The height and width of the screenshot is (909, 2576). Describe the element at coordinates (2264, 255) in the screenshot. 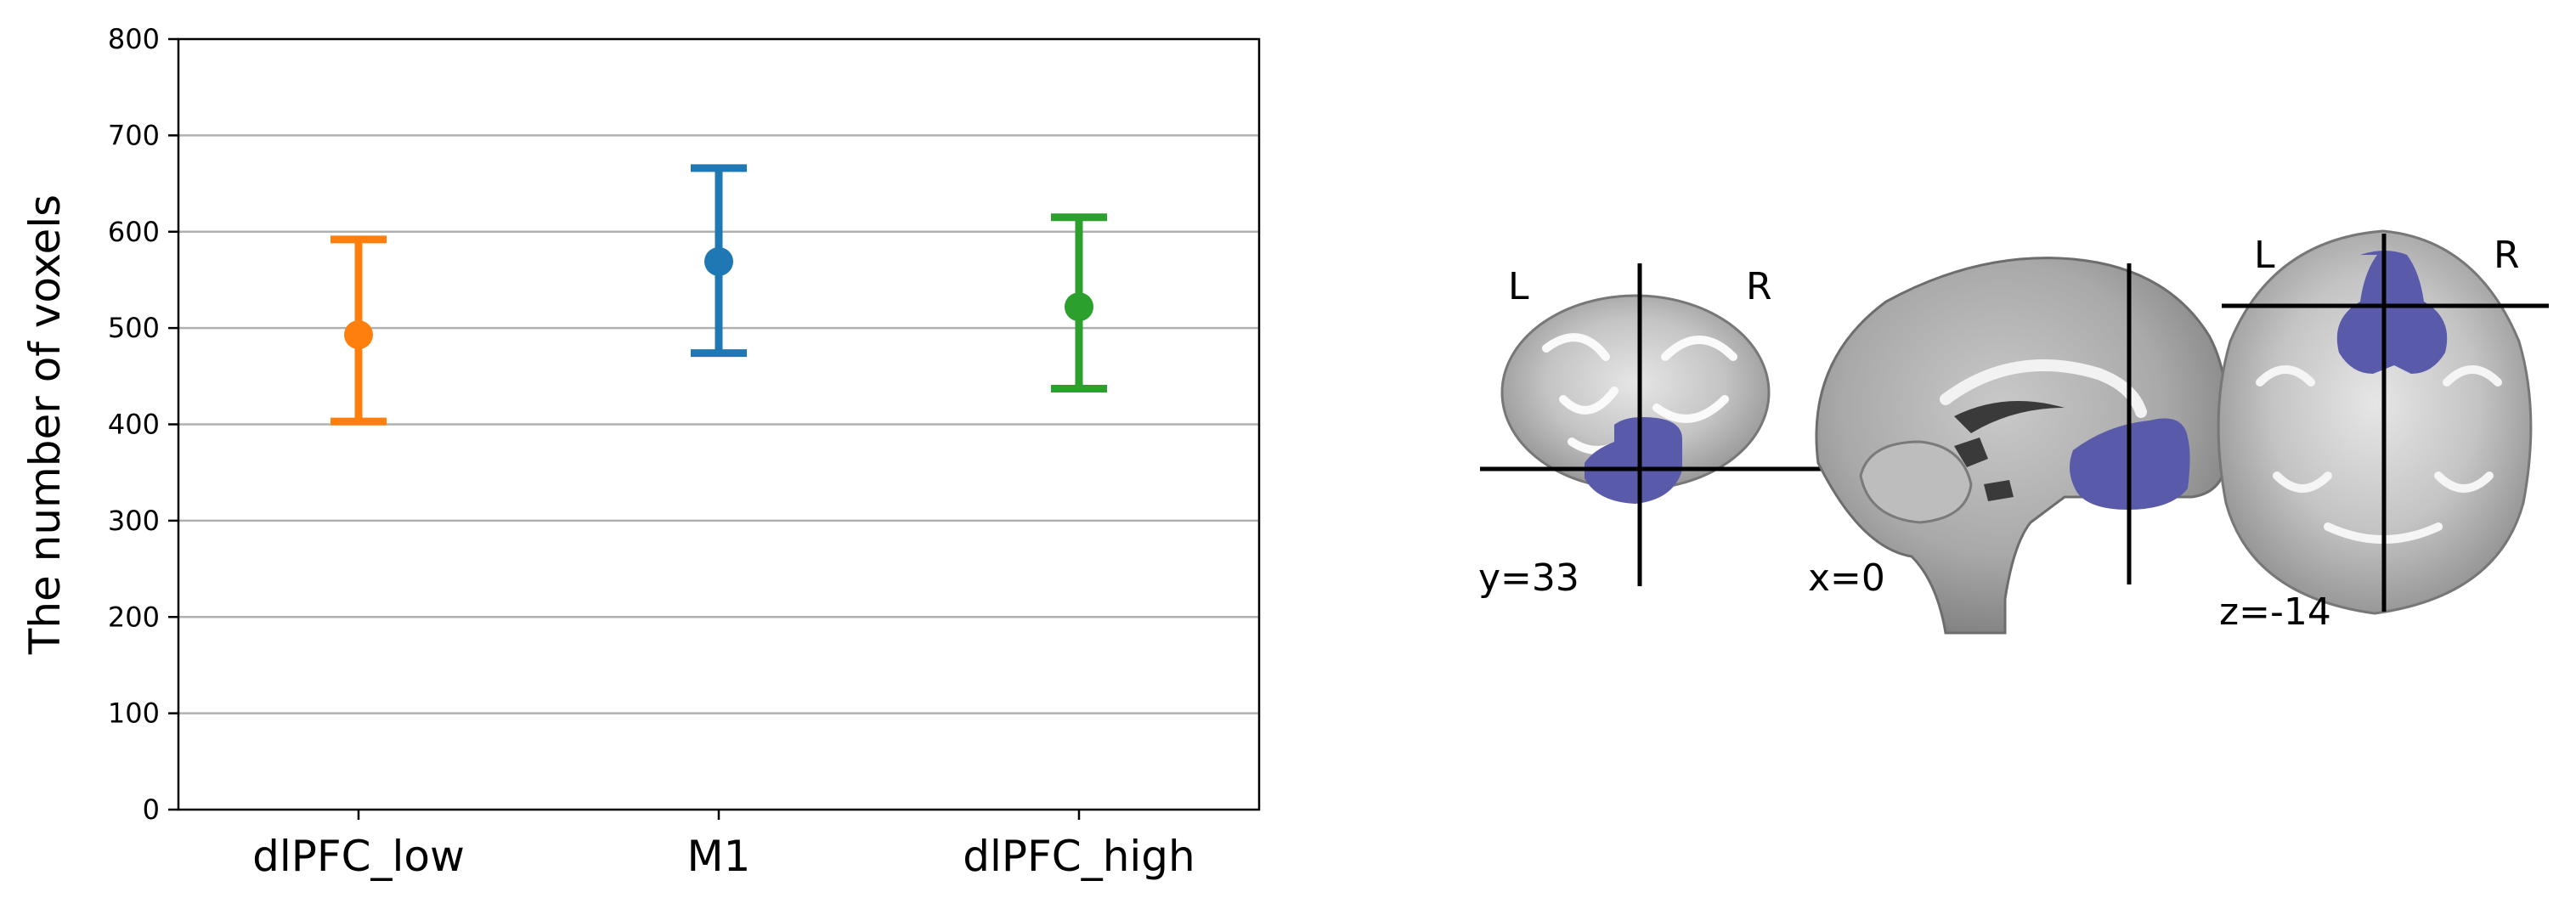

I see `axial-left-label: L` at that location.